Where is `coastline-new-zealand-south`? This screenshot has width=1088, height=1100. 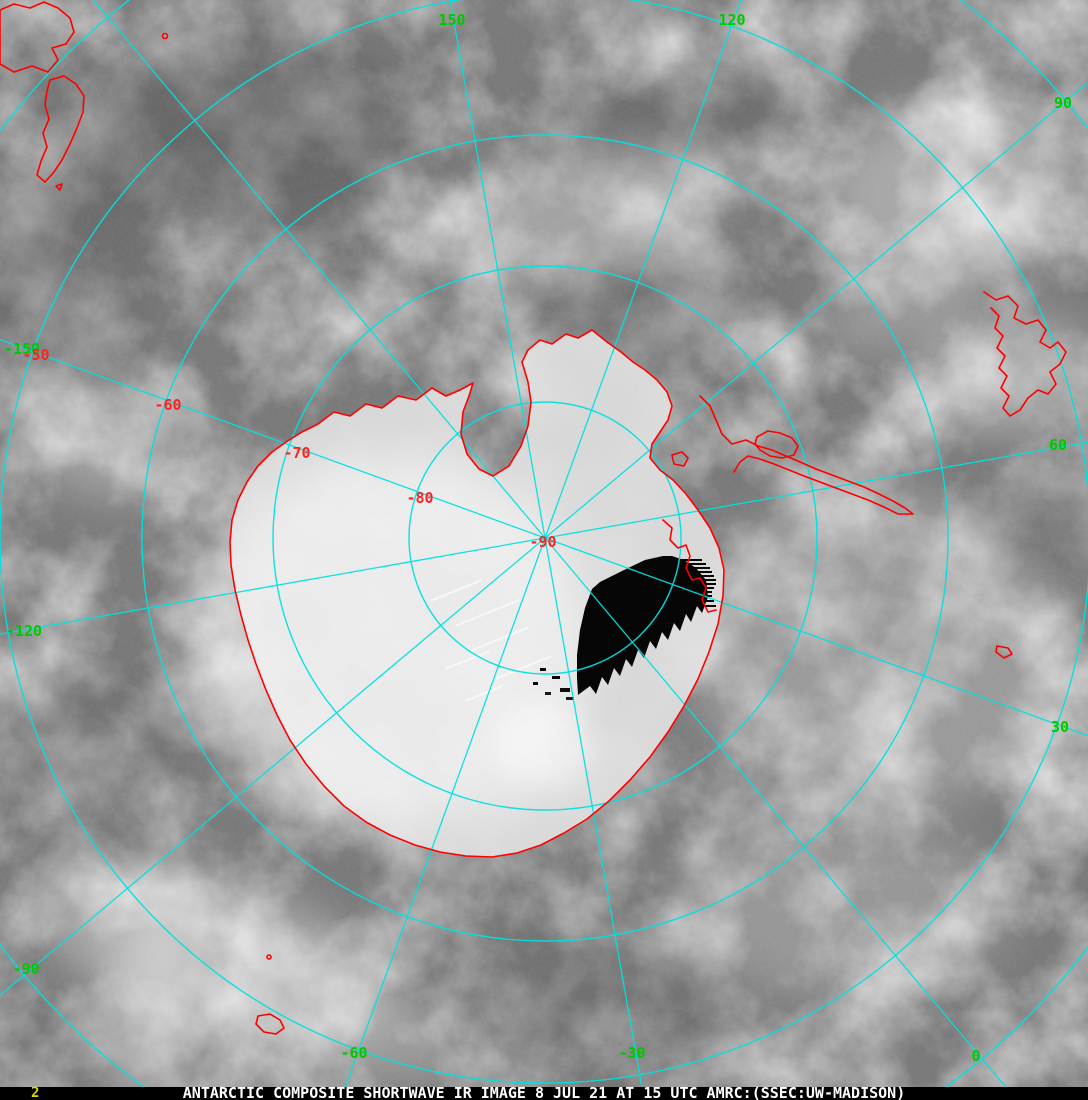 coastline-new-zealand-south is located at coordinates (60, 129).